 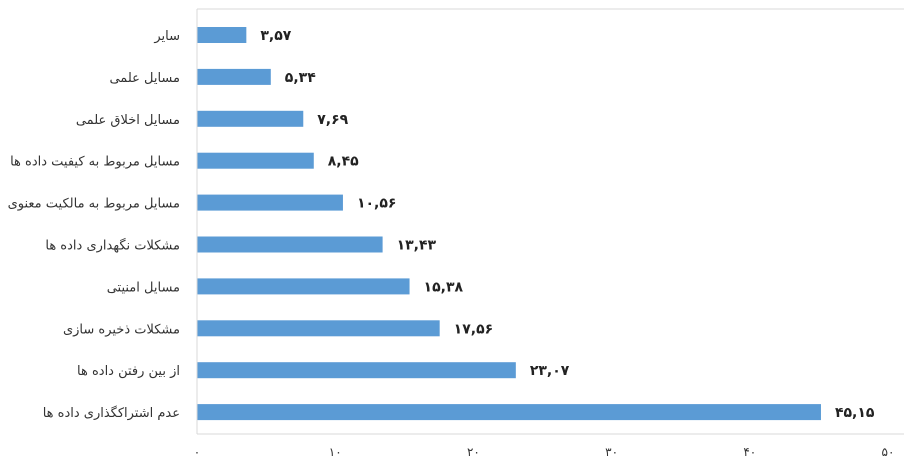 I want to click on value-label: ۳,۵۷, so click(x=275, y=36).